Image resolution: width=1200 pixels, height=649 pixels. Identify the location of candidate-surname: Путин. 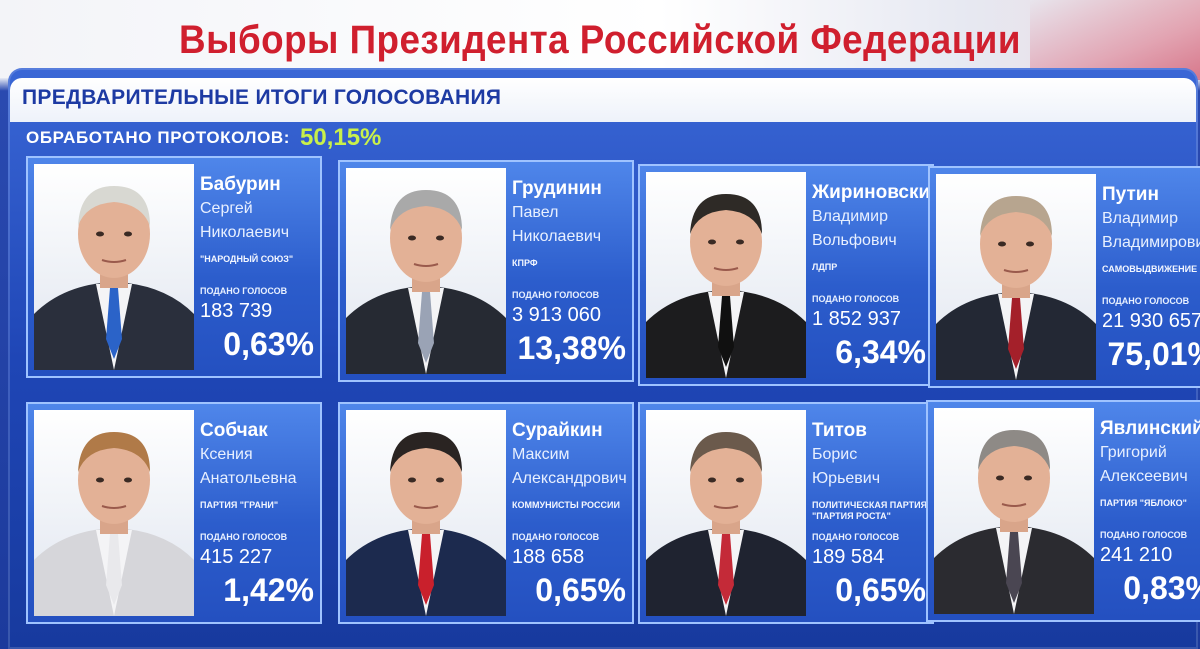
(1130, 194).